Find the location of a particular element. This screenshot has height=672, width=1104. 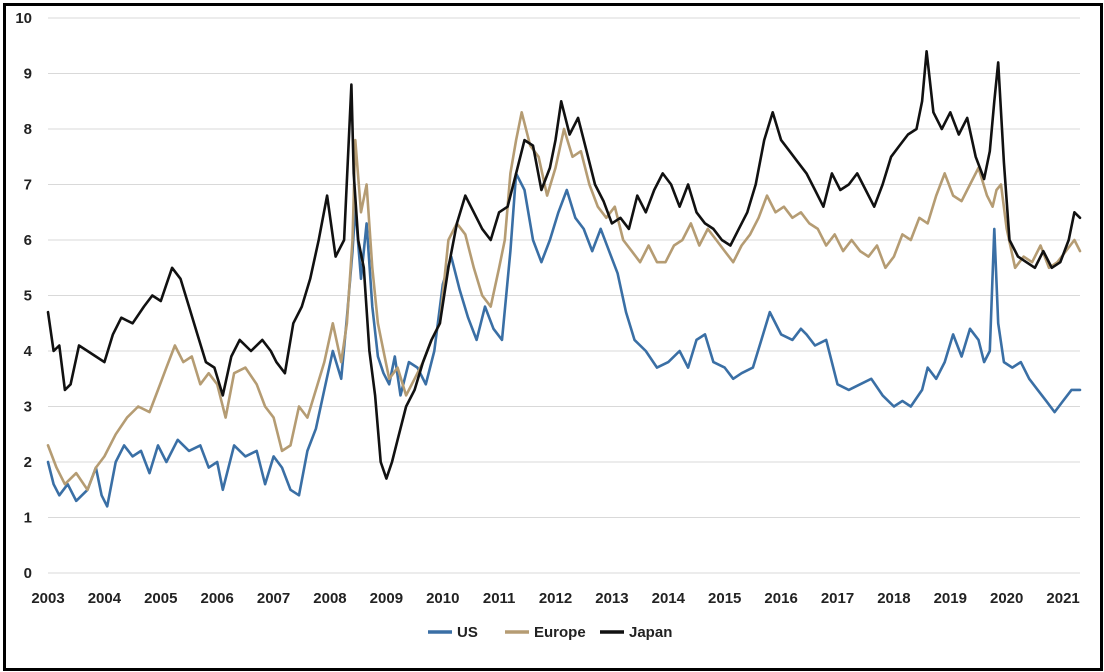

x-tick-label: 2019 is located at coordinates (950, 598).